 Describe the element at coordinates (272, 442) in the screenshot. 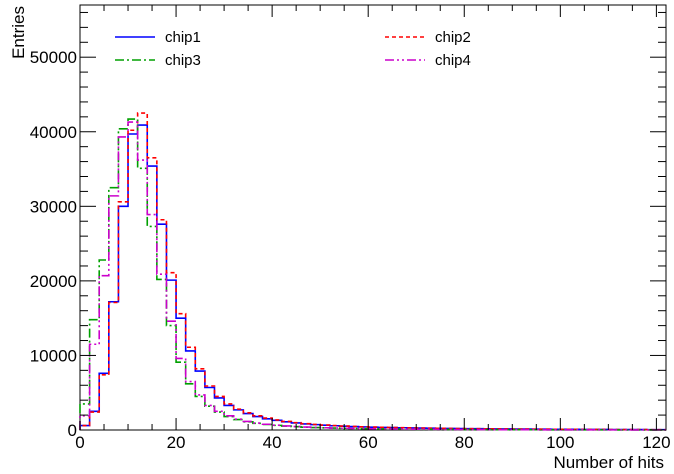

I see `x-tick-label: 40` at that location.